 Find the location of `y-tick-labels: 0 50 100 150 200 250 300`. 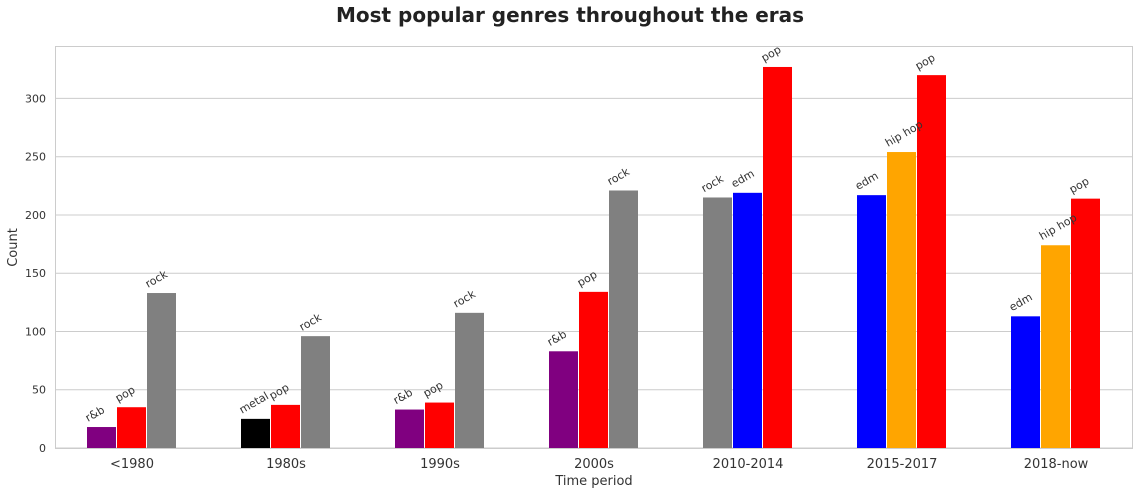

y-tick-labels: 0 50 100 150 200 250 300 is located at coordinates (35, 273).